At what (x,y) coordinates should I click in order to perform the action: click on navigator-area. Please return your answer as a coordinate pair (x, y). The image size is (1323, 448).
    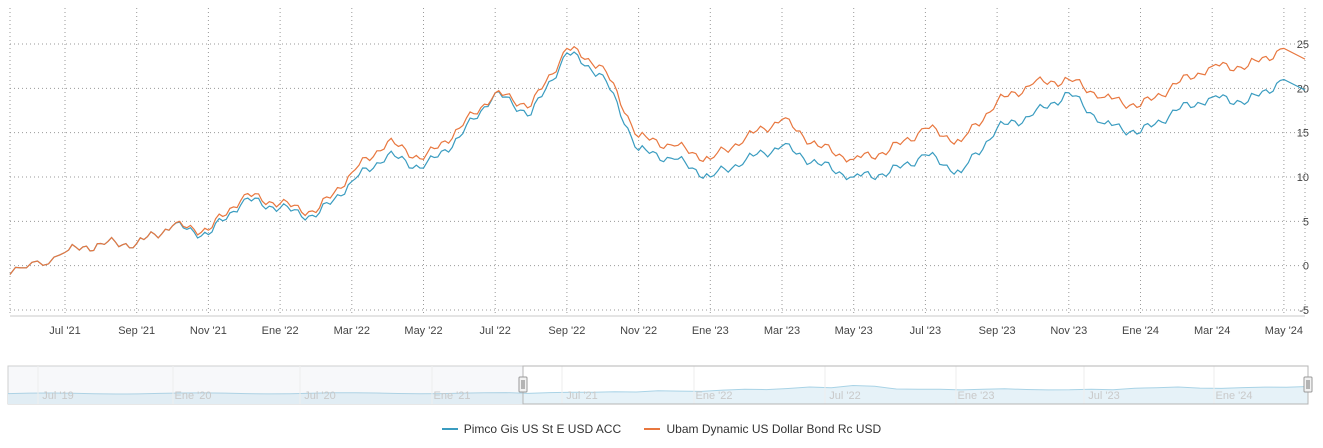
    Looking at the image, I should click on (658, 394).